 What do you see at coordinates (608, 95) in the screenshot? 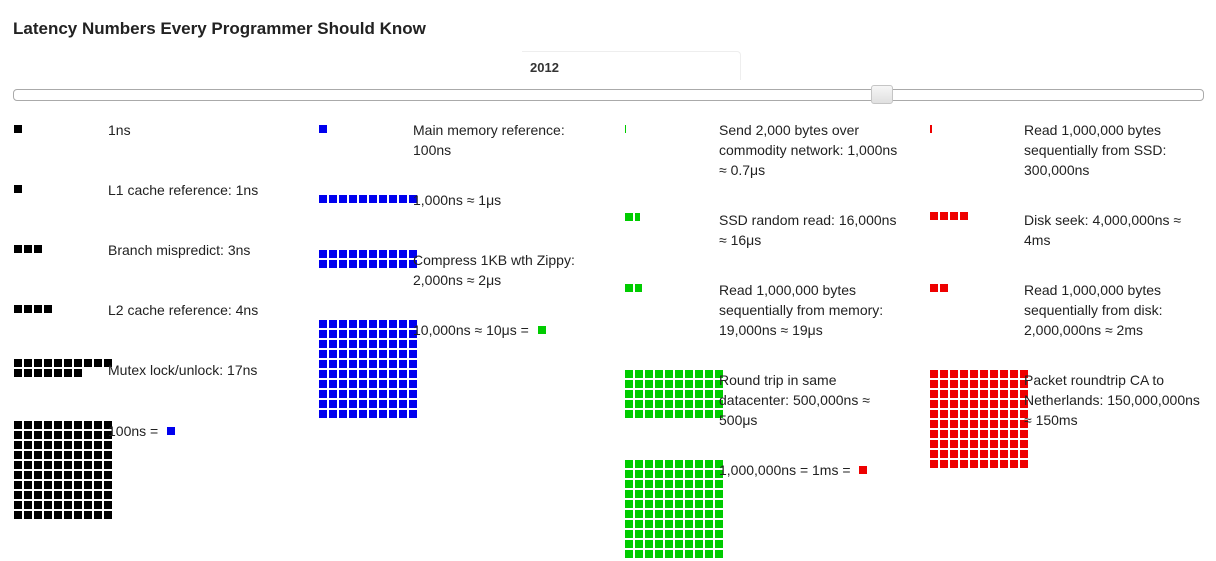
I see `year-slider-track` at bounding box center [608, 95].